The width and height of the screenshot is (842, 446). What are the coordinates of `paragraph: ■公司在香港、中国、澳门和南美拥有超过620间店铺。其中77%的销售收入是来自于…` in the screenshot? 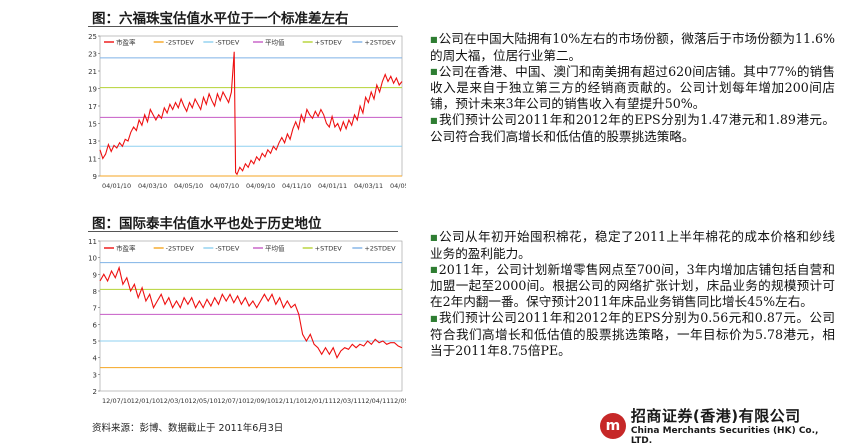 It's located at (632, 88).